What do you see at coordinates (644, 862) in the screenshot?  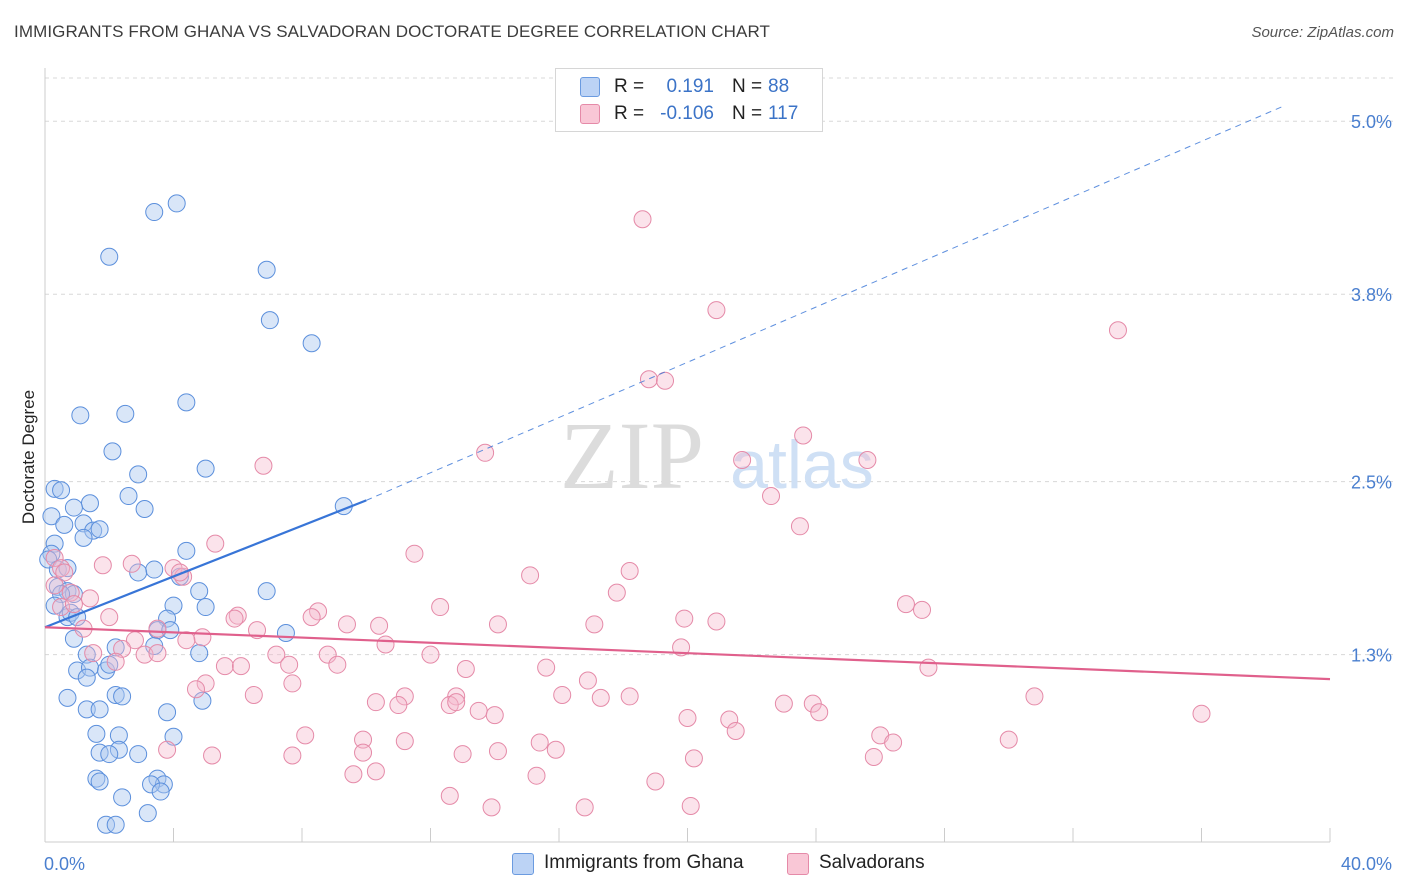 I see `bottom-legend-label-ghana: Immigrants from Ghana` at bounding box center [644, 862].